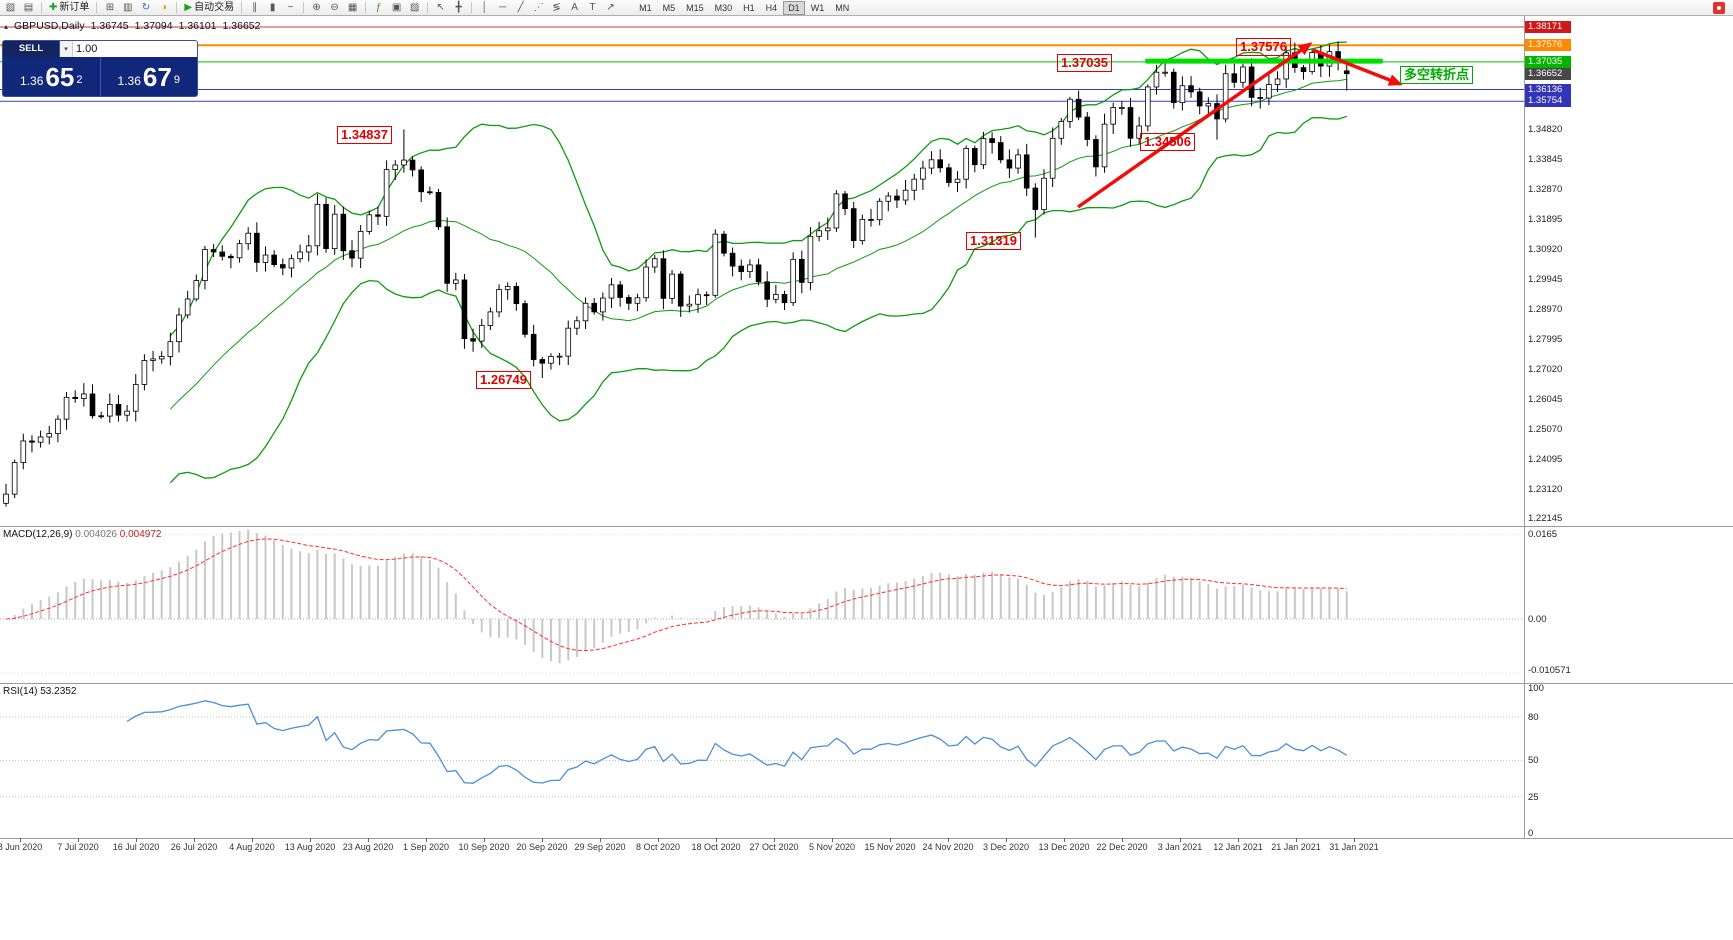  I want to click on history-center-button: ◑, so click(163, 8).